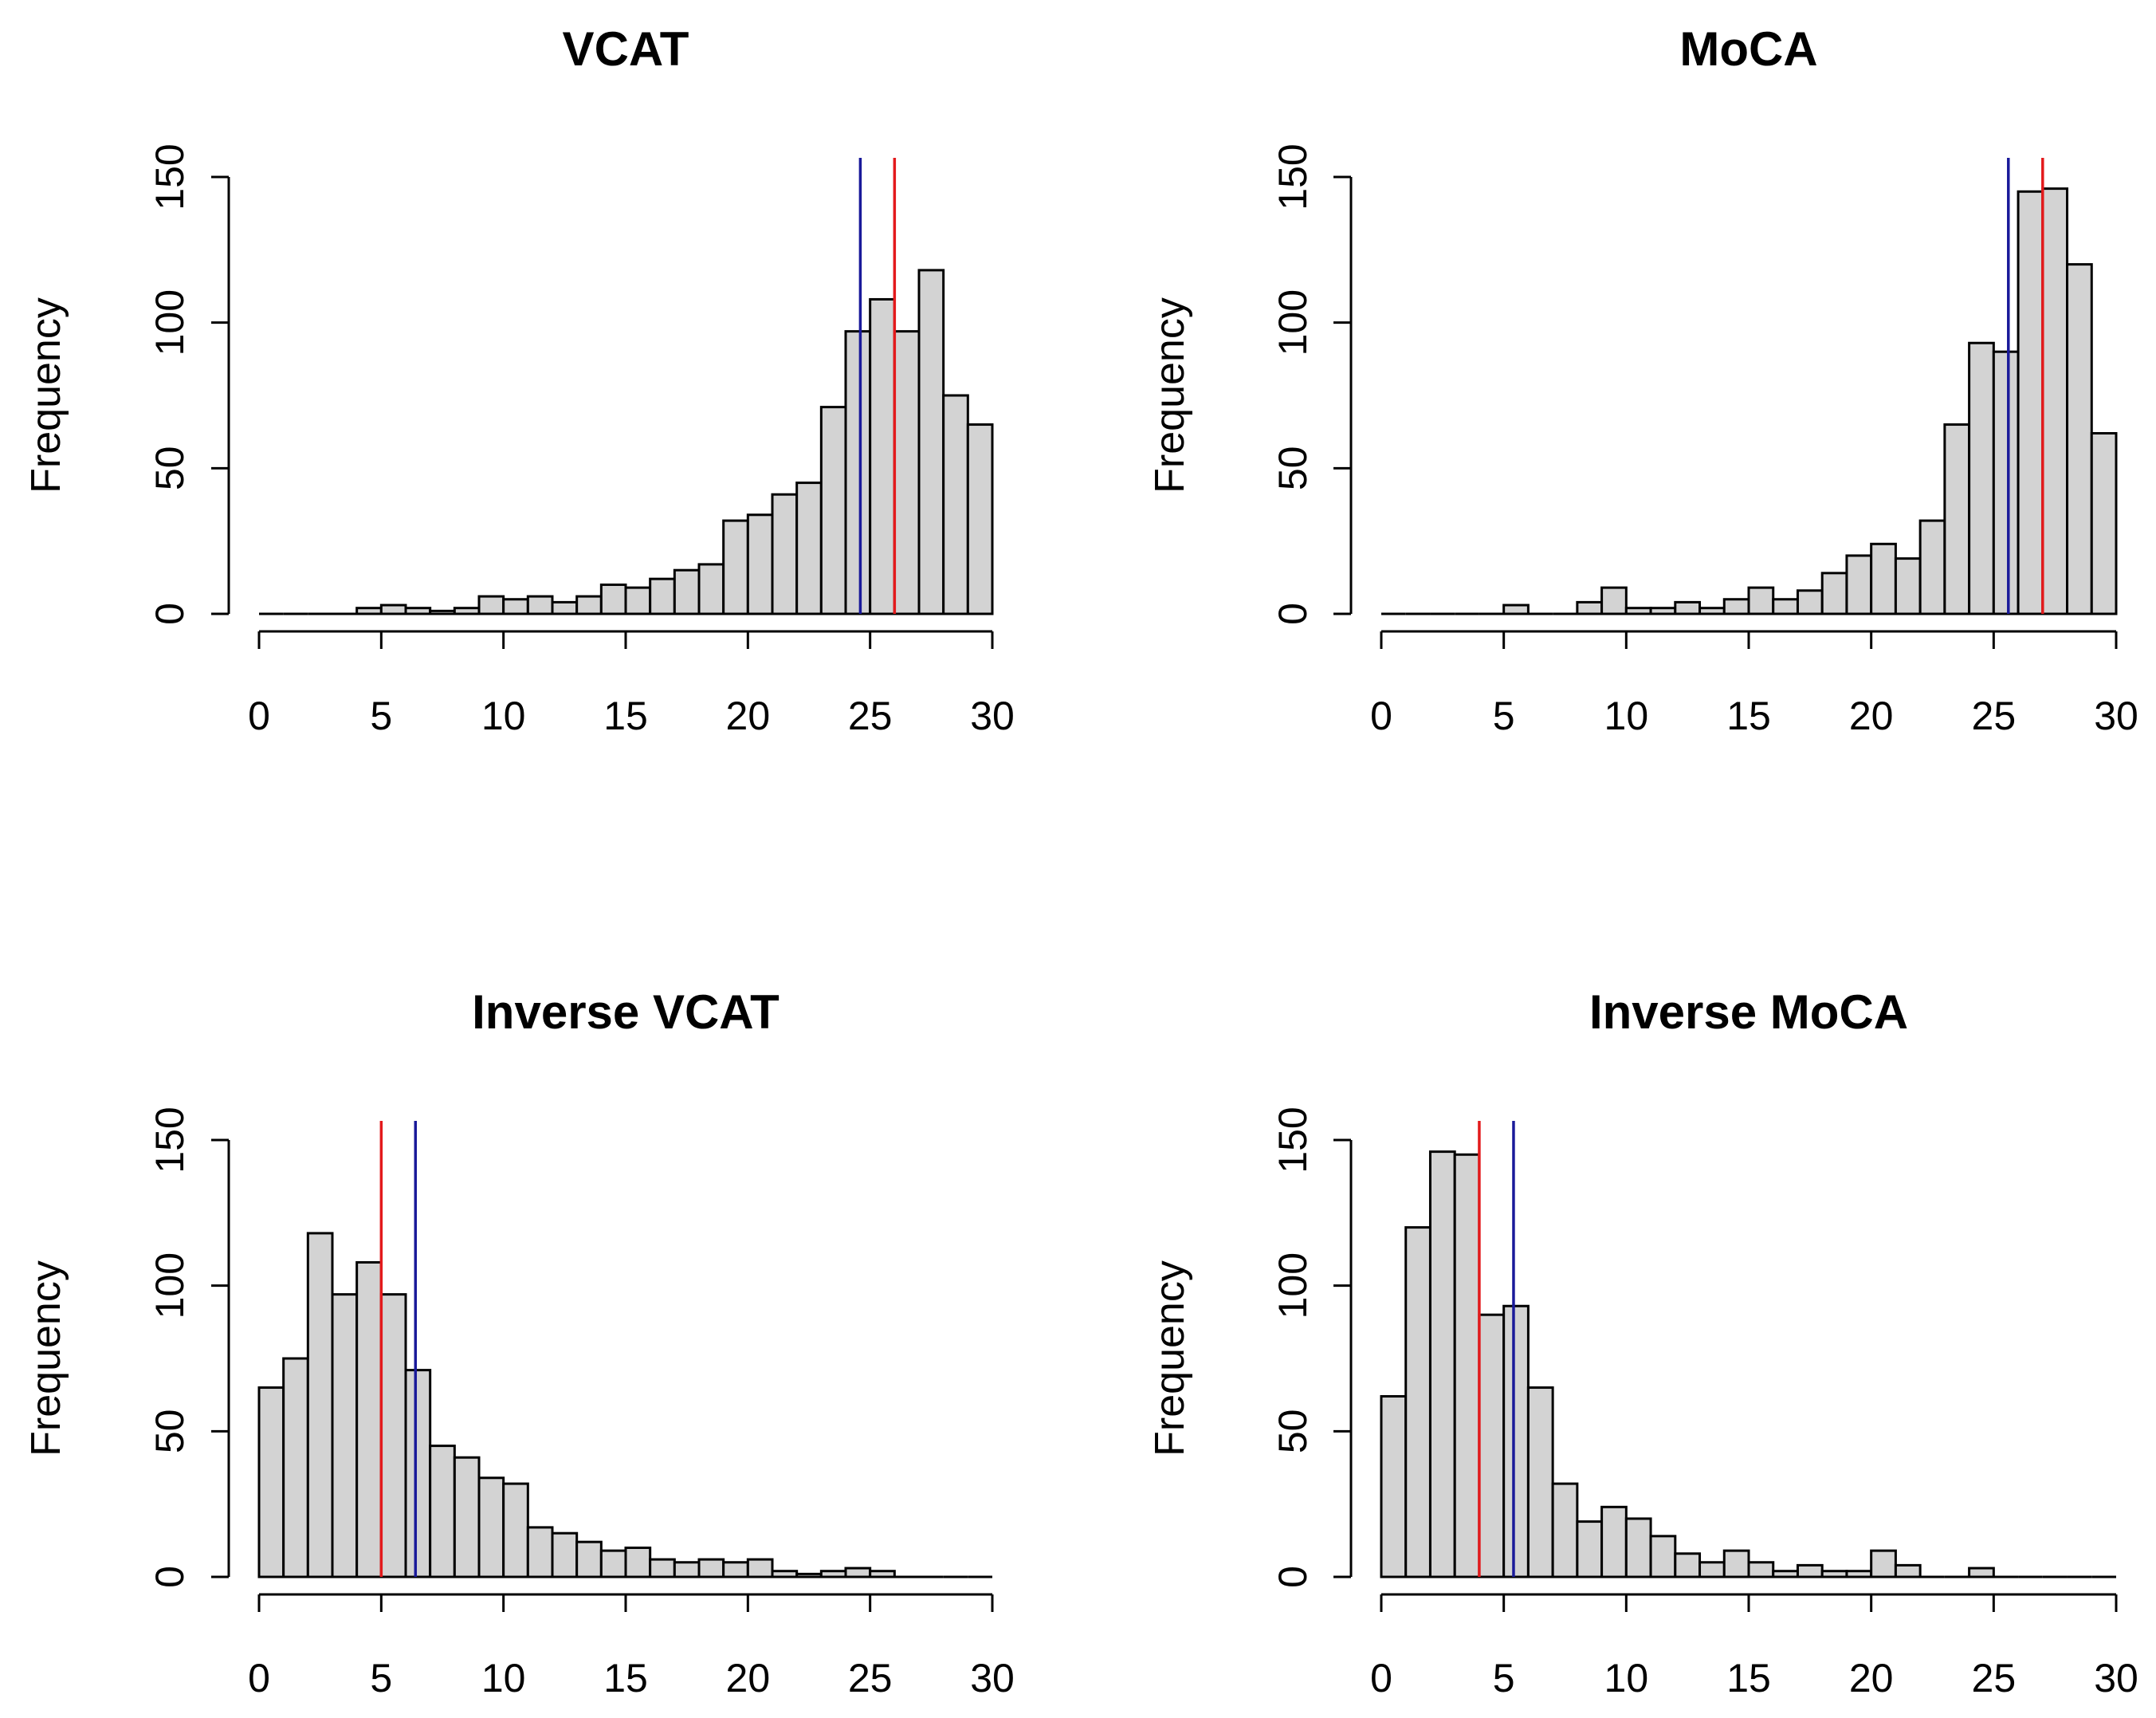 The width and height of the screenshot is (2156, 1718). Describe the element at coordinates (1748, 1012) in the screenshot. I see `chart-title: Inverse MoCA` at that location.